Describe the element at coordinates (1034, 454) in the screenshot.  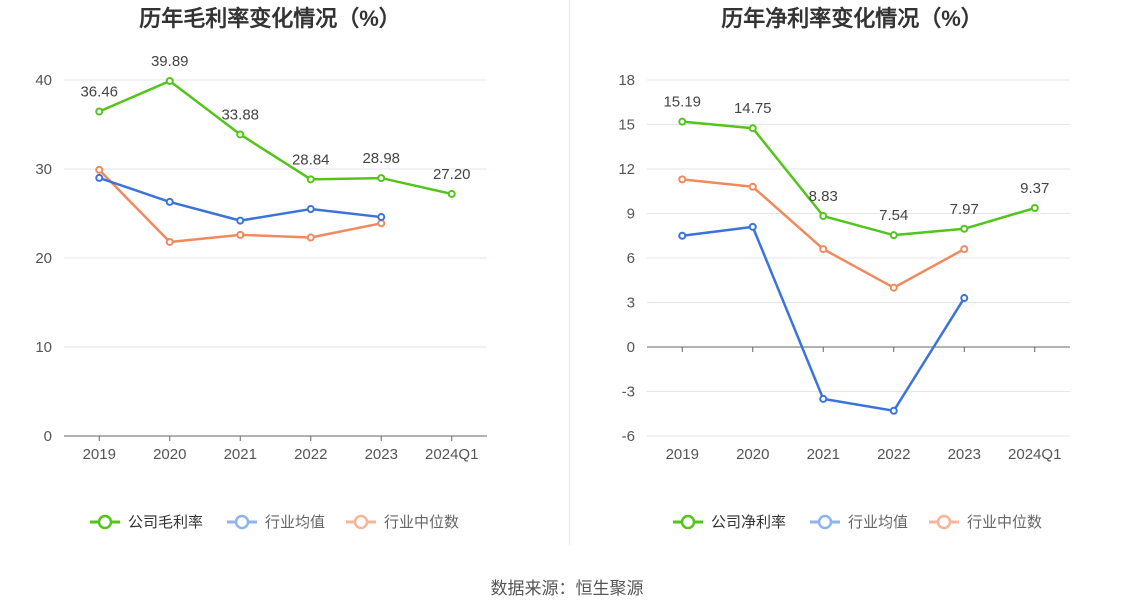
I see `net-x-tick-label: 2024Q1` at that location.